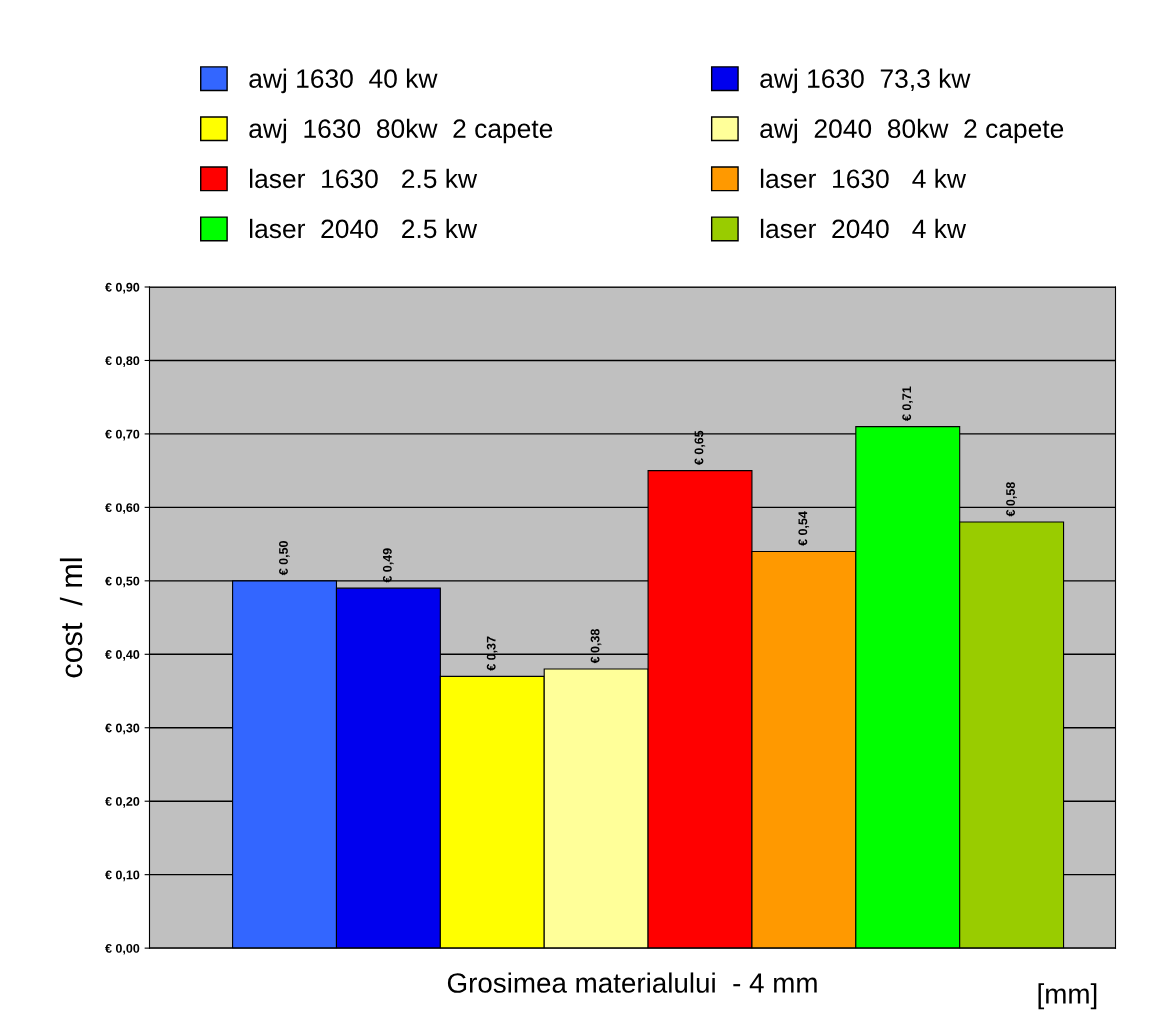 The width and height of the screenshot is (1150, 1025). What do you see at coordinates (122, 729) in the screenshot?
I see `y-tick-label: € 0,30` at bounding box center [122, 729].